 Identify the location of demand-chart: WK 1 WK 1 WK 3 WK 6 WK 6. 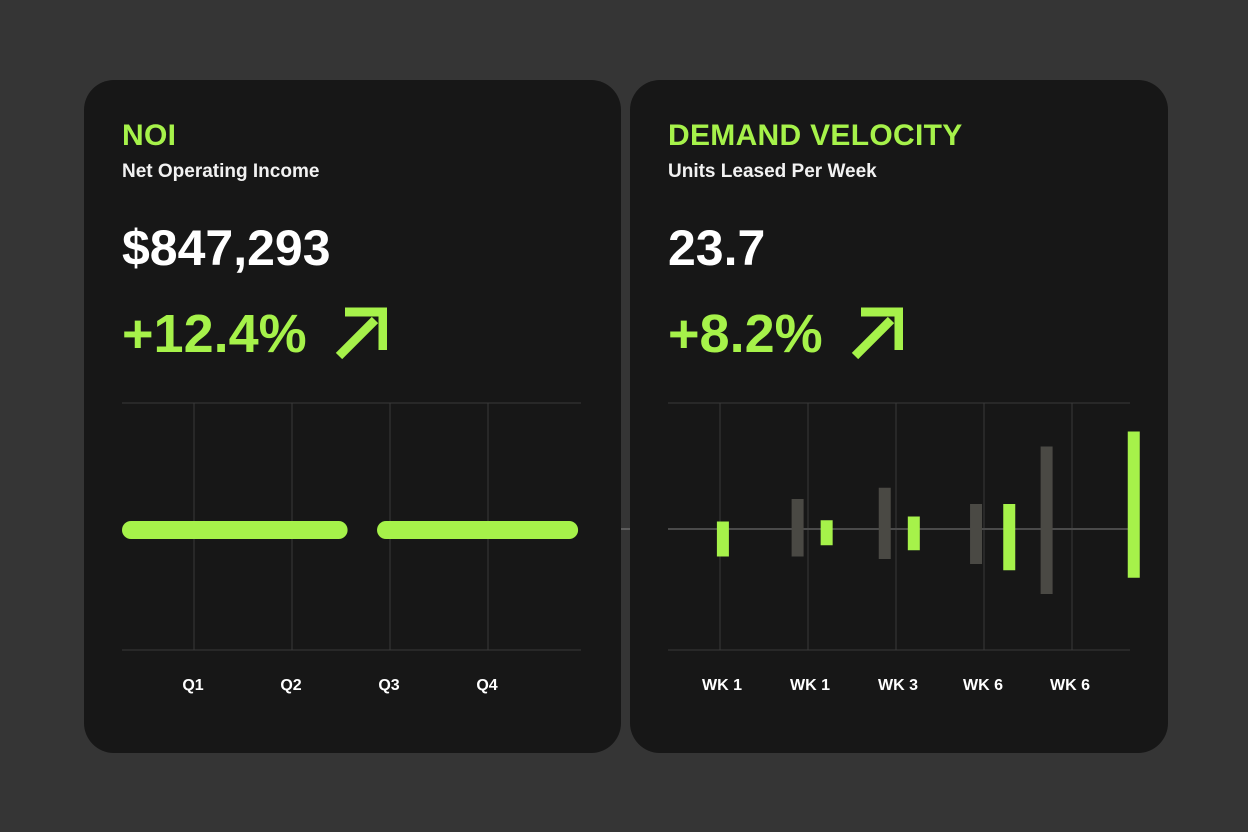
(904, 548).